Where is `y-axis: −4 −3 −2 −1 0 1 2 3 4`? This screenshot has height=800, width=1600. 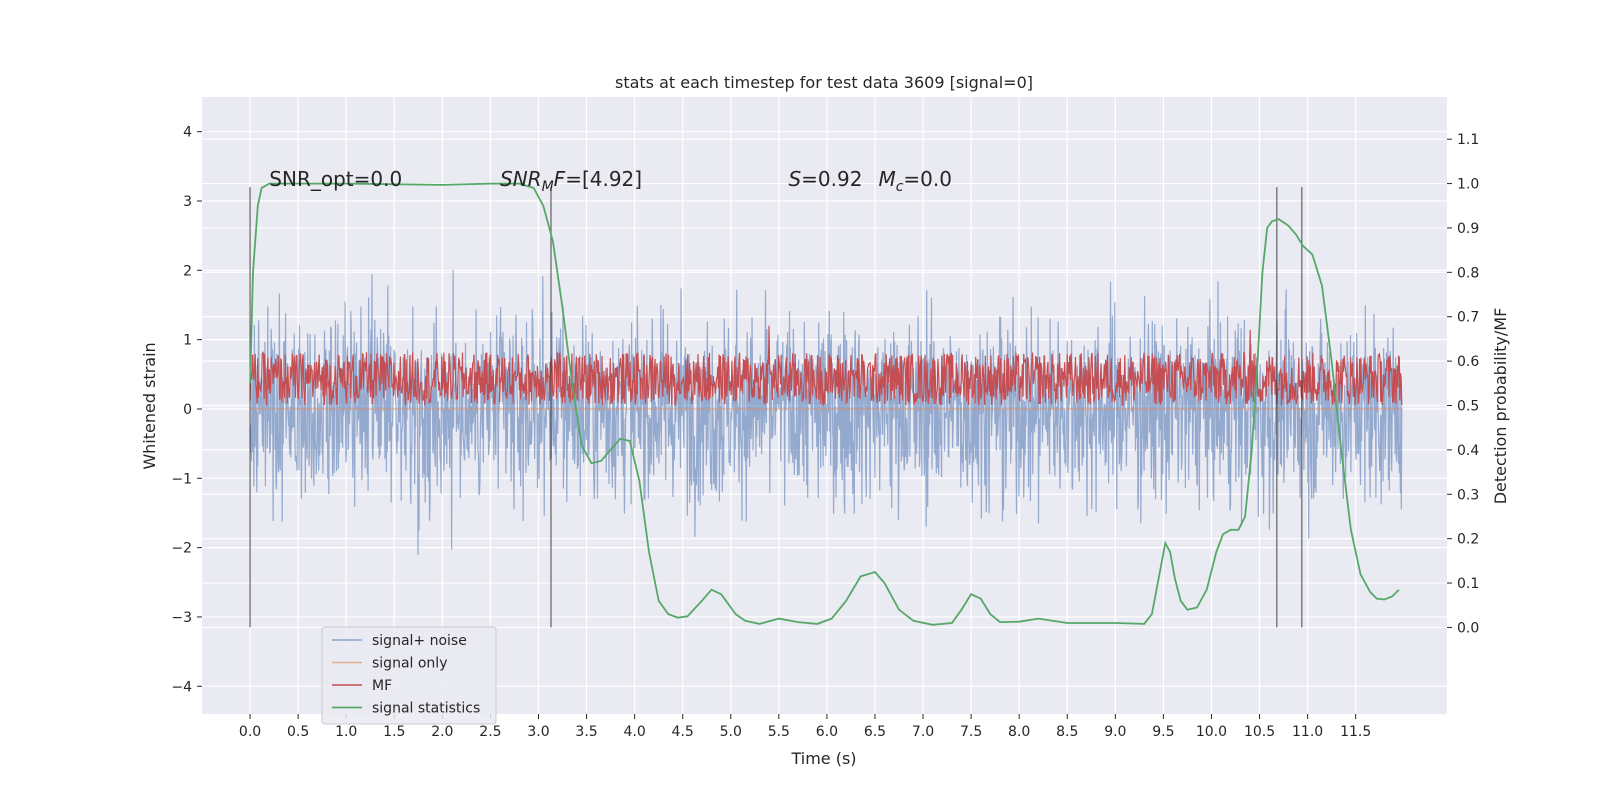 y-axis: −4 −3 −2 −1 0 1 2 3 4 is located at coordinates (186, 410).